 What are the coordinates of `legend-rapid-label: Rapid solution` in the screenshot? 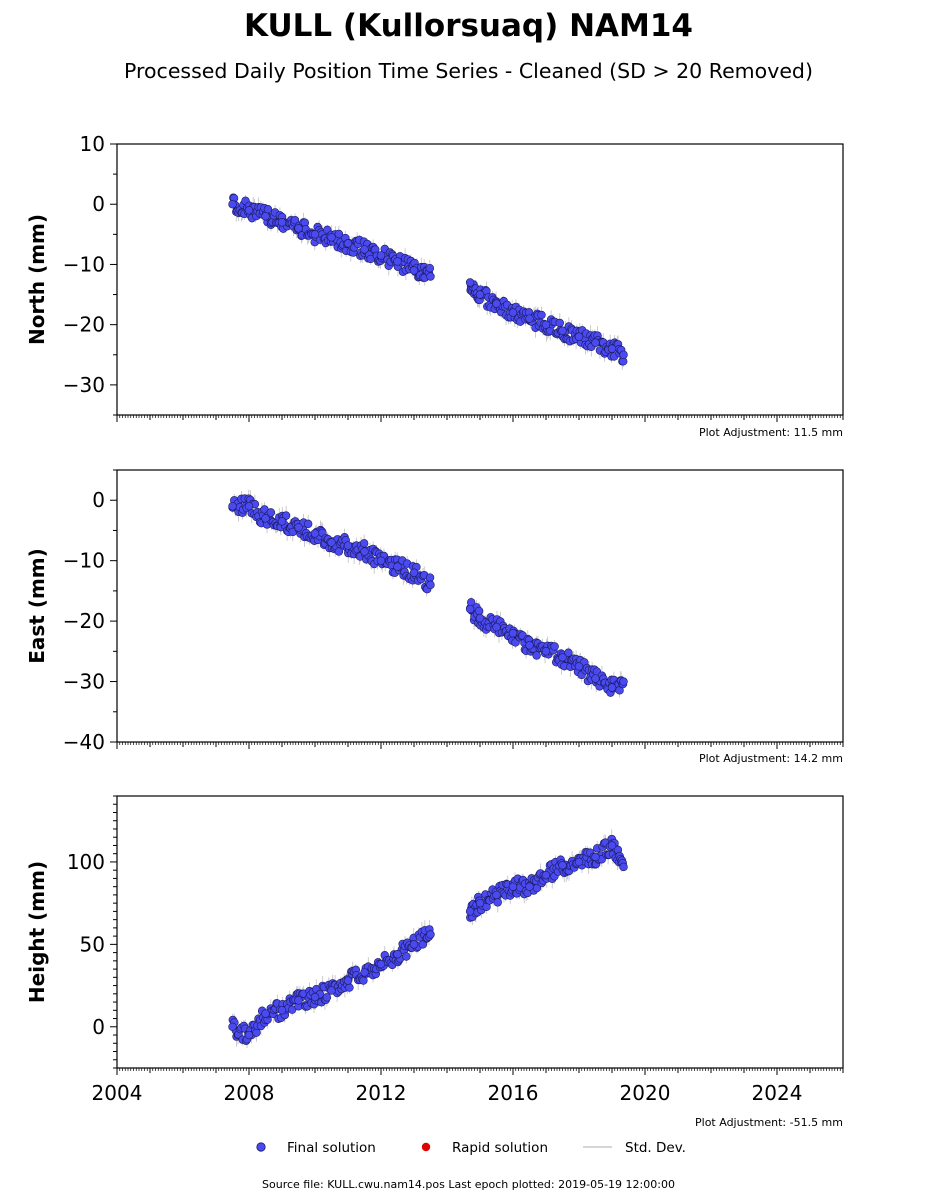 It's located at (500, 1148).